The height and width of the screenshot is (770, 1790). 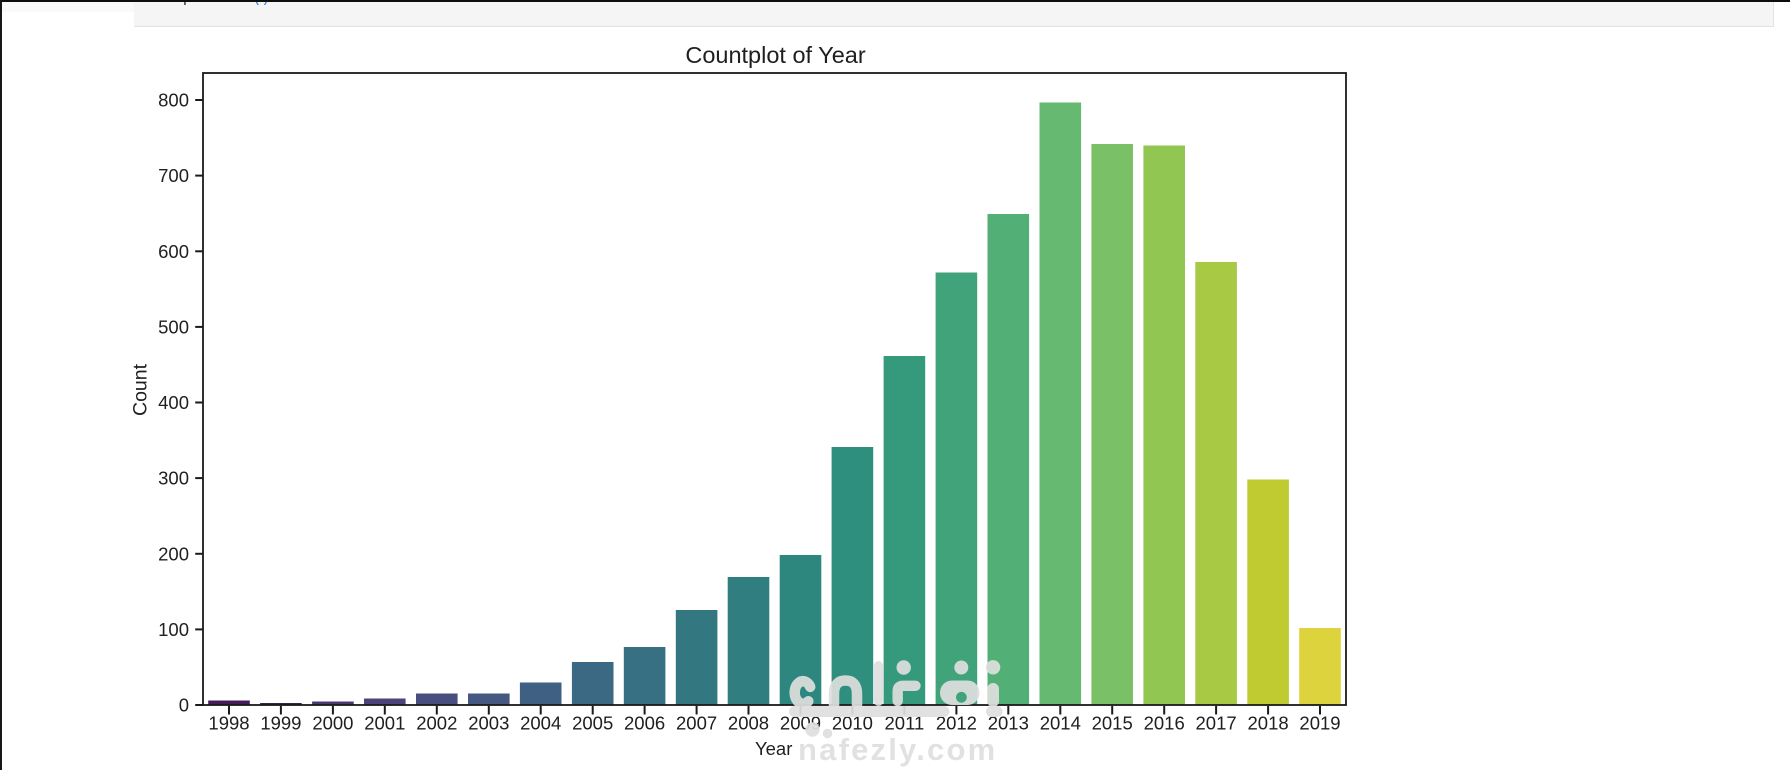 What do you see at coordinates (280, 723) in the screenshot?
I see `svg-text: 1999` at bounding box center [280, 723].